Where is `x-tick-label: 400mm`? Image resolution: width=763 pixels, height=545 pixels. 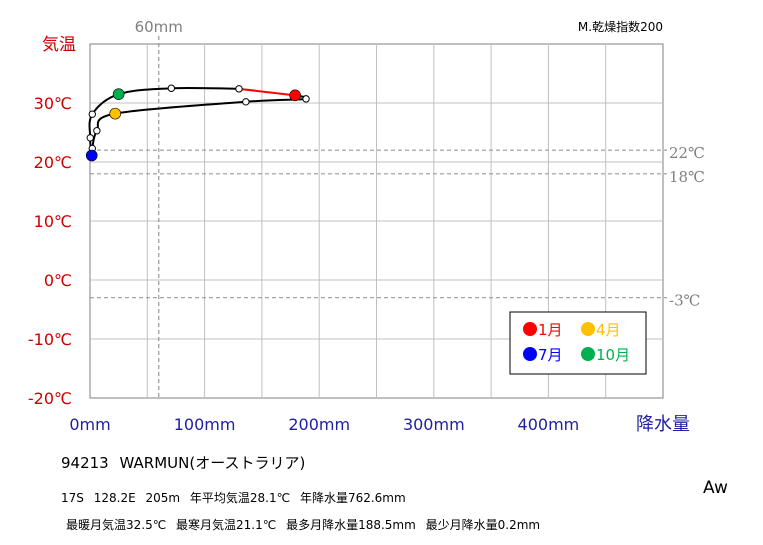
x-tick-label: 400mm is located at coordinates (549, 424).